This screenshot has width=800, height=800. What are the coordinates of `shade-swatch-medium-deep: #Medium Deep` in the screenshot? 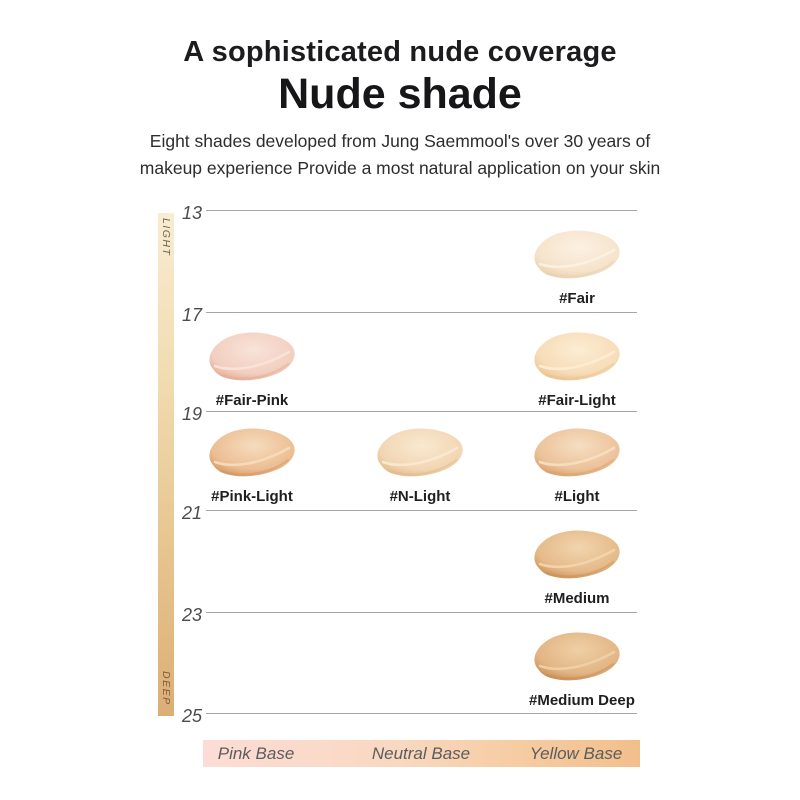 It's located at (582, 668).